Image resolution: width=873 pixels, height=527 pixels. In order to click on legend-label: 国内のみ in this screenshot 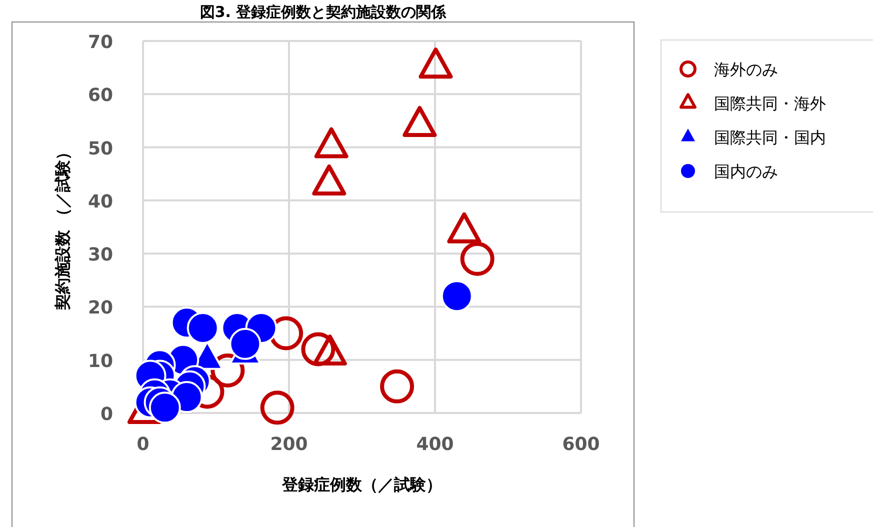, I will do `click(746, 171)`.